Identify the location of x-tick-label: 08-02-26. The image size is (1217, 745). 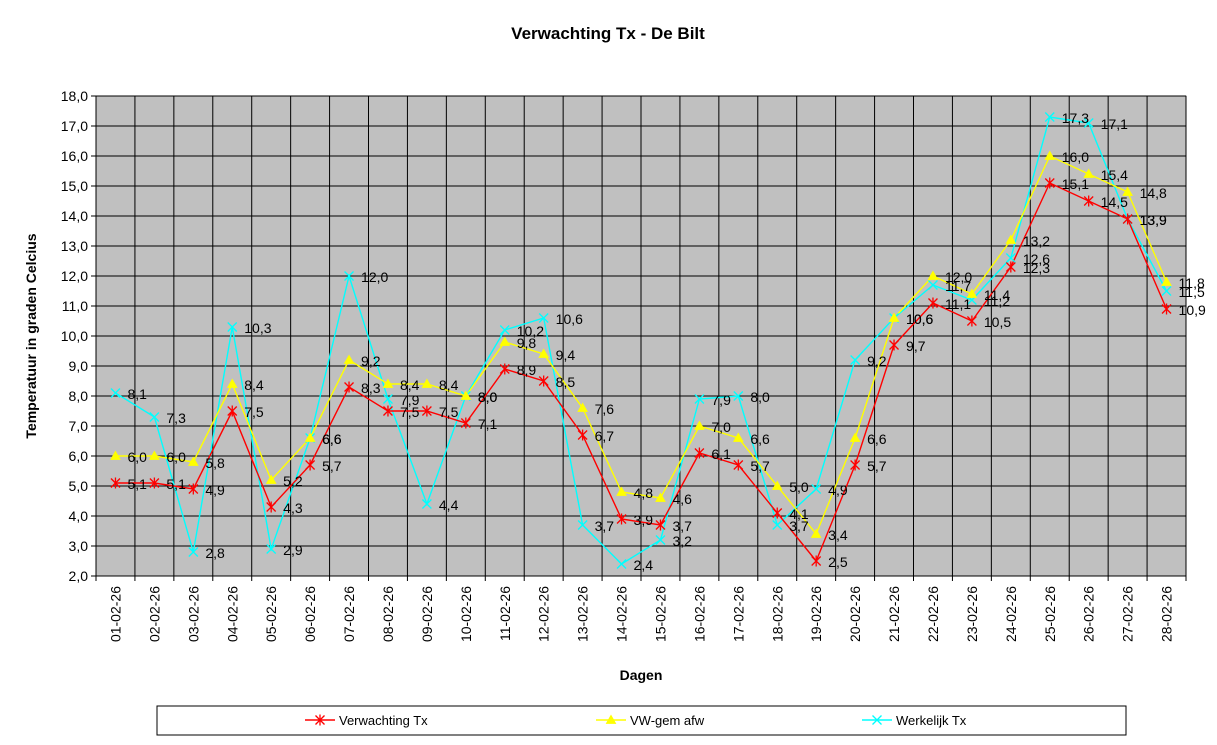
(388, 614).